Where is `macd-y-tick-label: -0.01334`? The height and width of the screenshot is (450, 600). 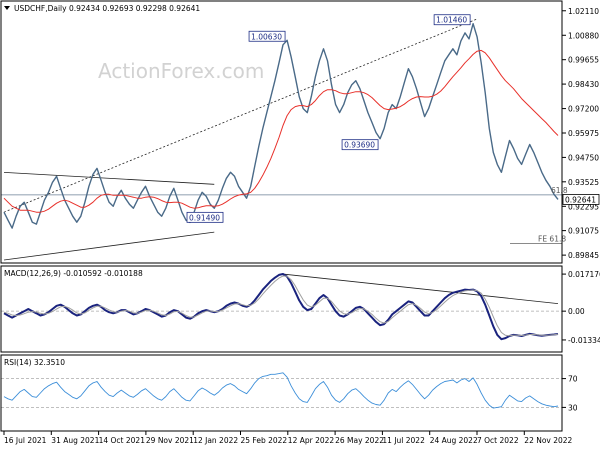 macd-y-tick-label: -0.01334 is located at coordinates (584, 340).